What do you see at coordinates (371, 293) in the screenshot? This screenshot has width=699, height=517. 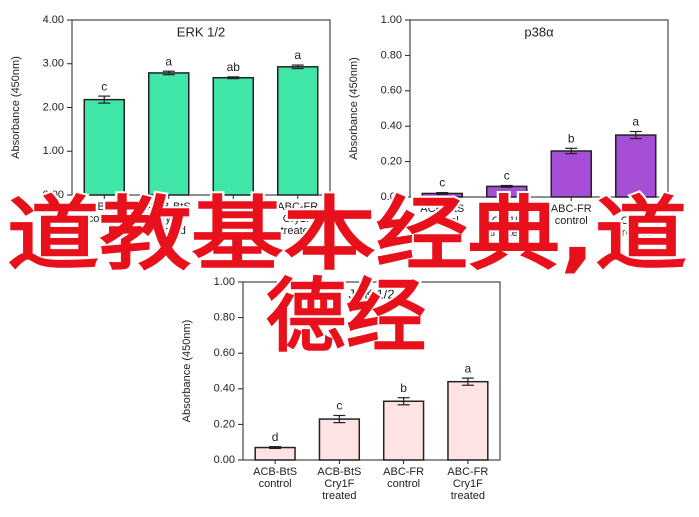 I see `chart-title: JNK 1/2` at bounding box center [371, 293].